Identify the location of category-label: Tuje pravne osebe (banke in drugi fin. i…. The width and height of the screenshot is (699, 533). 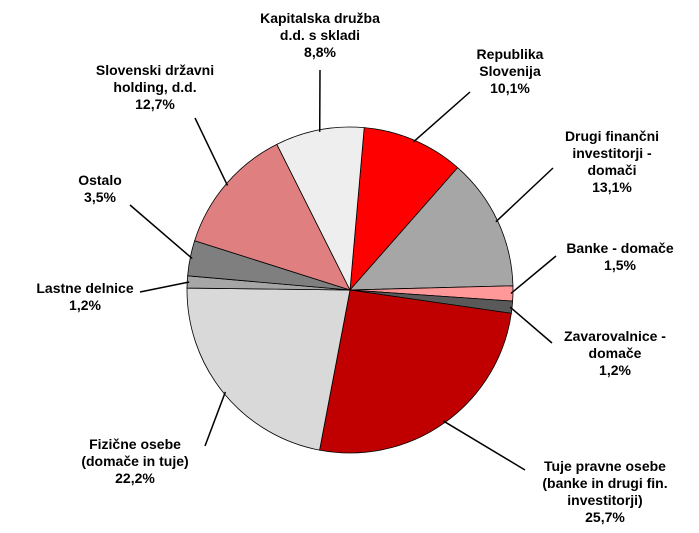
(605, 483).